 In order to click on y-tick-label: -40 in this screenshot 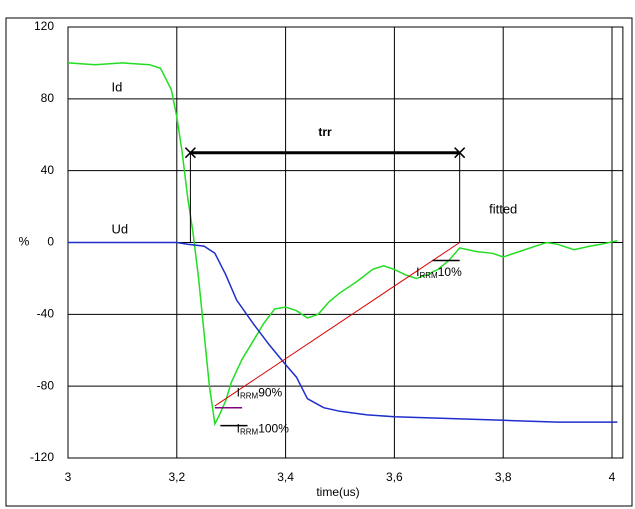, I will do `click(46, 314)`.